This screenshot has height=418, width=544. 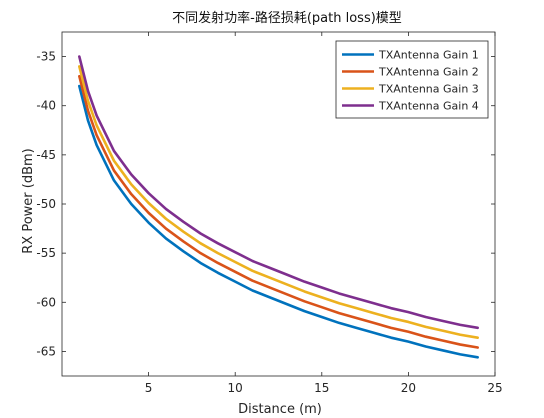 I want to click on x-tick-label: 15, so click(x=321, y=388).